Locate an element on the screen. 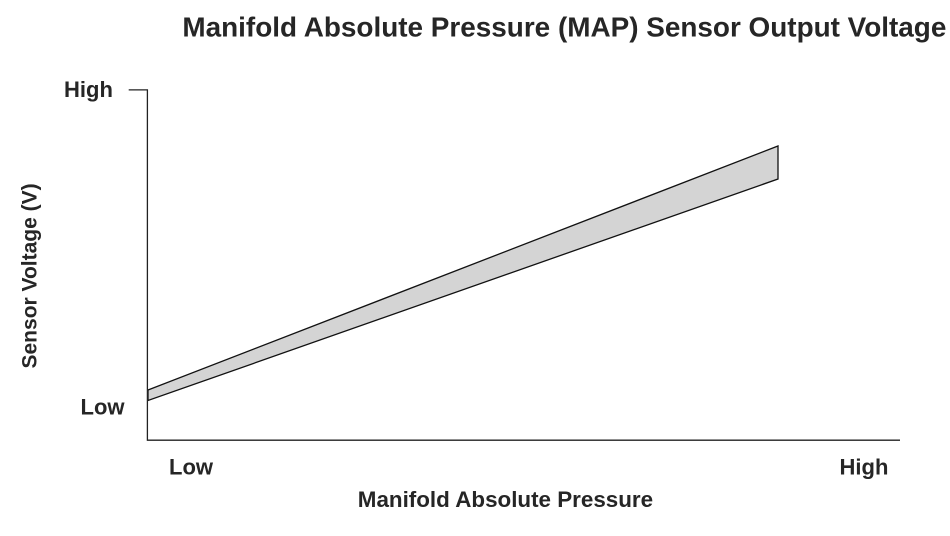 The width and height of the screenshot is (950, 536). svg-text: Sensor Voltage (V) is located at coordinates (30, 275).